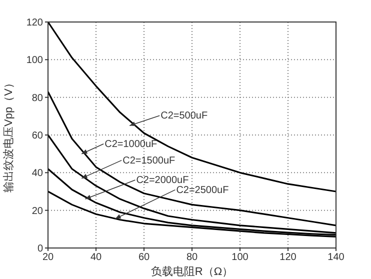 The height and width of the screenshot is (279, 371). What do you see at coordinates (202, 190) in the screenshot?
I see `annotation: C2=2500uF` at bounding box center [202, 190].